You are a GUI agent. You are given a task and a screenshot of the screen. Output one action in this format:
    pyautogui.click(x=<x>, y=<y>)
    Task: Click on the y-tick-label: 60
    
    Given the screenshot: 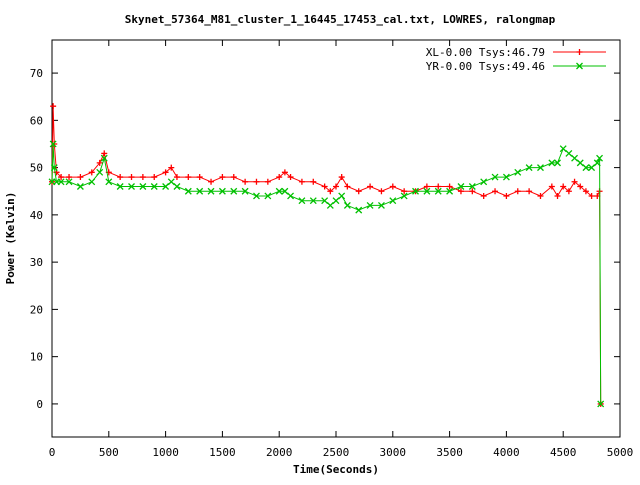 What is the action you would take?
    pyautogui.click(x=36, y=120)
    